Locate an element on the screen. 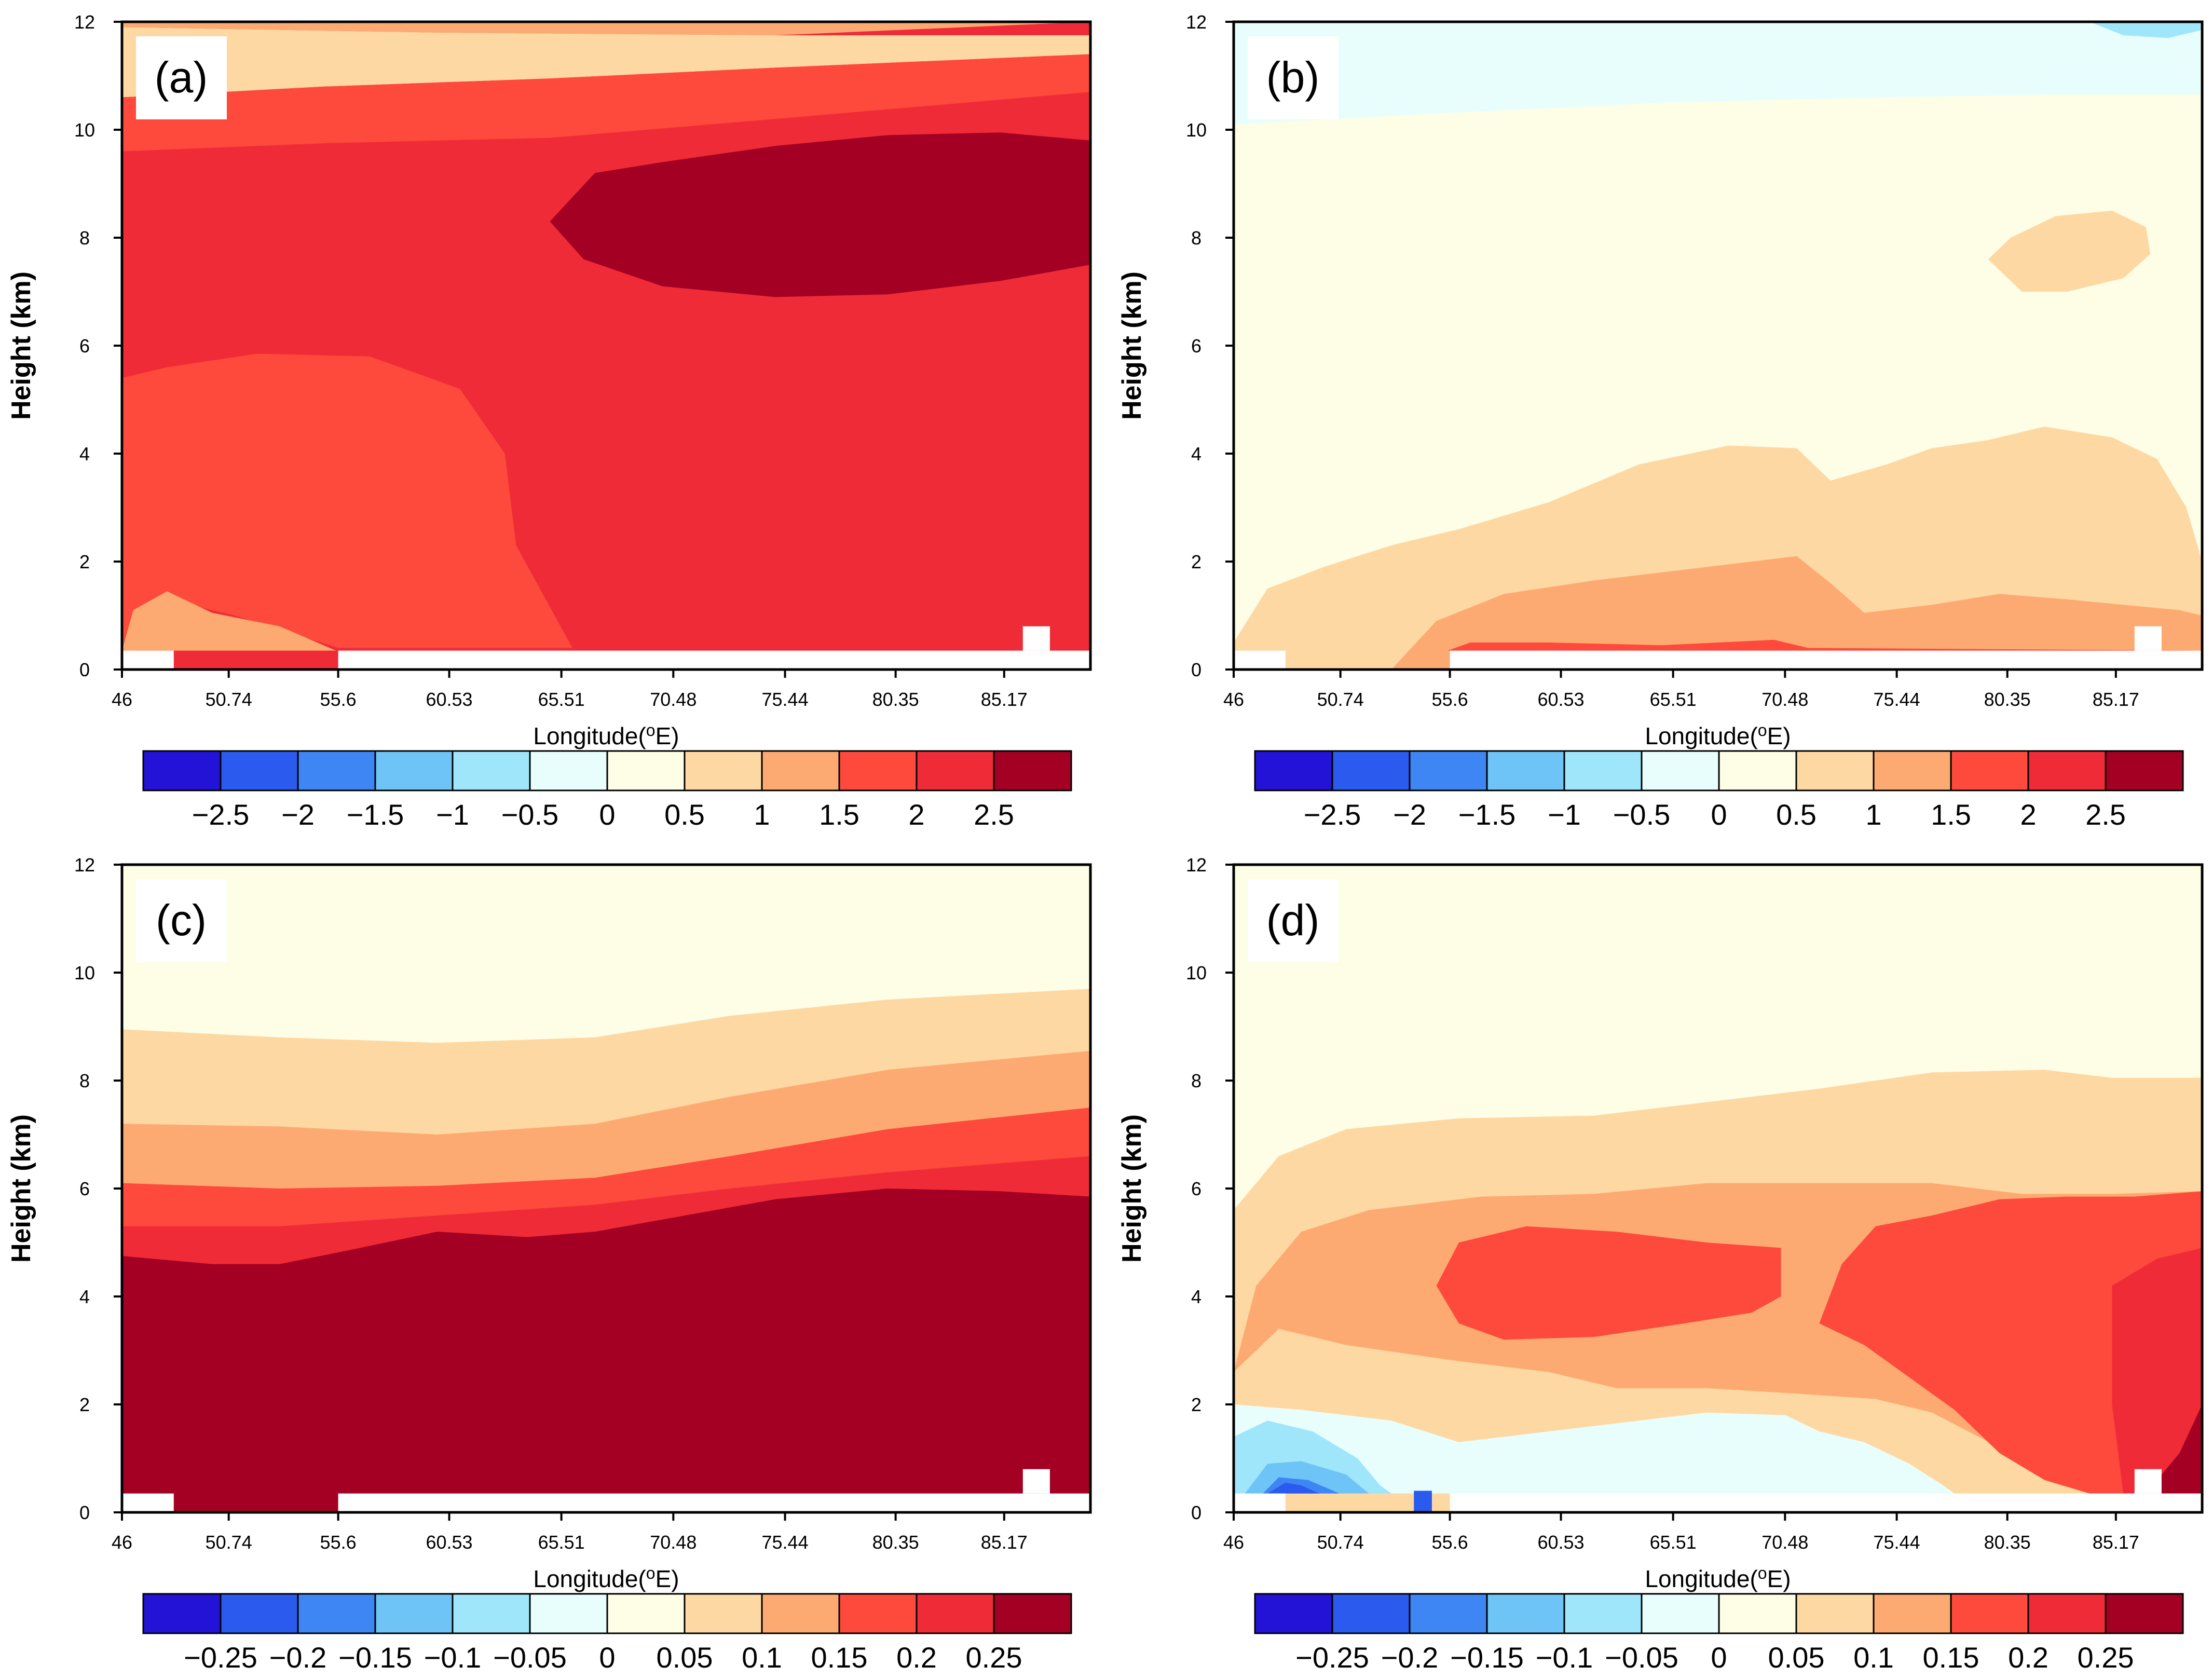  panel-a-x-tick-label-5: 70.48 is located at coordinates (673, 699).